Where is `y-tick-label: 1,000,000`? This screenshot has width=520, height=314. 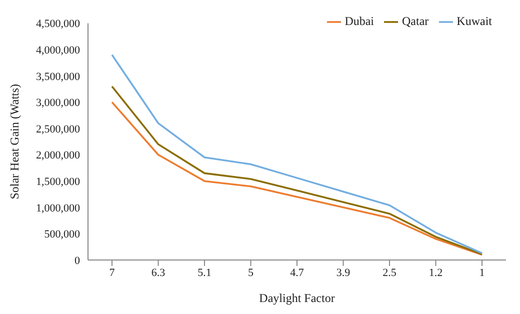 y-tick-label: 1,000,000 is located at coordinates (58, 208).